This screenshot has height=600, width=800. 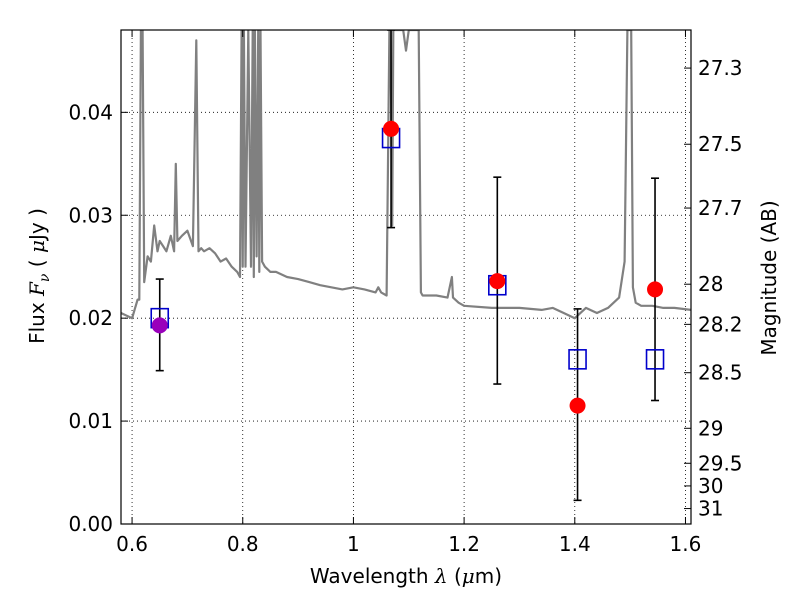 What do you see at coordinates (720, 144) in the screenshot?
I see `mag-tick-label: 27.5` at bounding box center [720, 144].